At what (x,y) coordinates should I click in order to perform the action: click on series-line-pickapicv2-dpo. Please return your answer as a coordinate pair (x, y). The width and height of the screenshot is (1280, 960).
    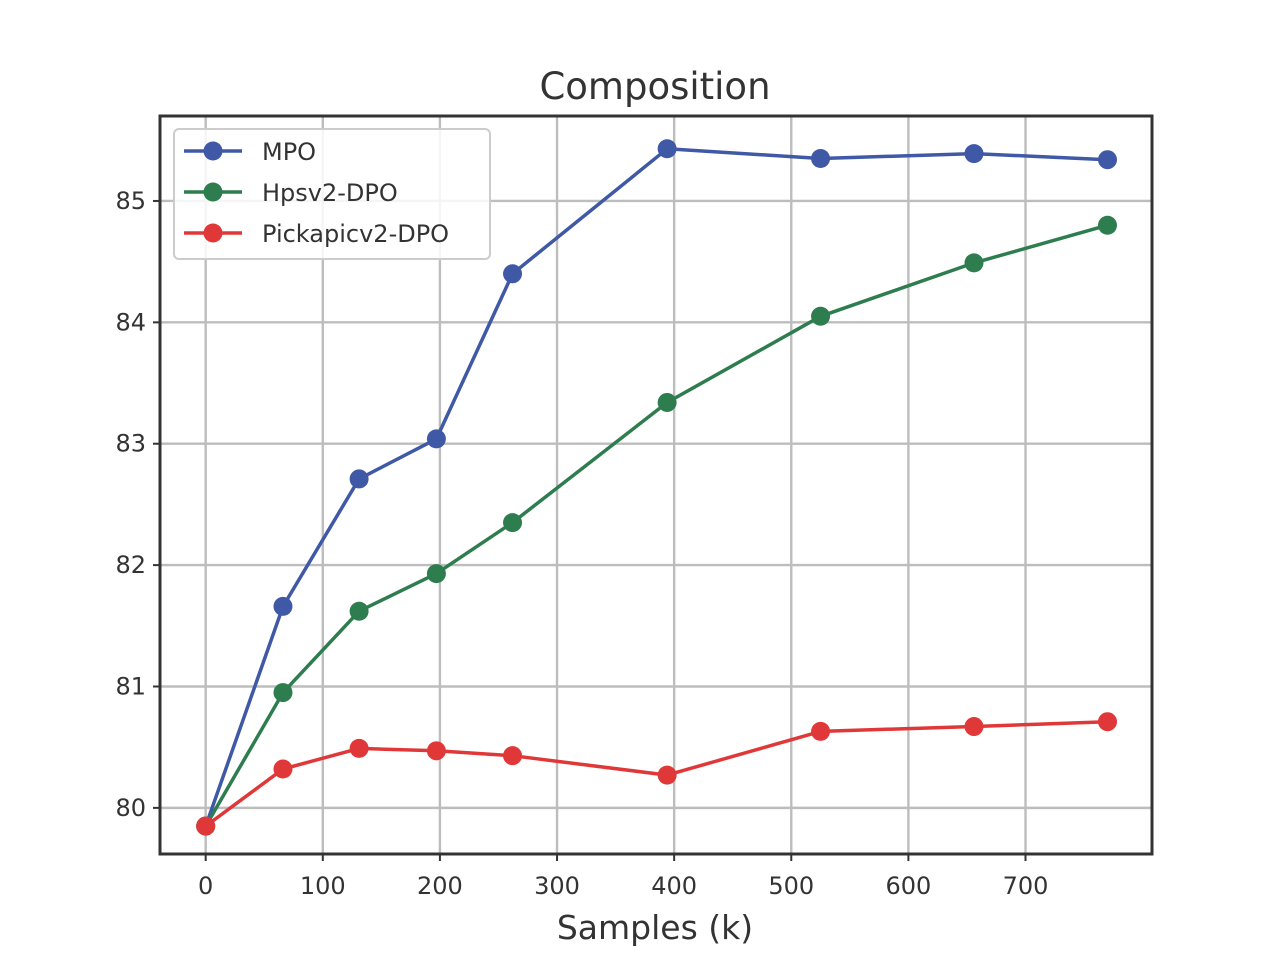
    Looking at the image, I should click on (656, 773).